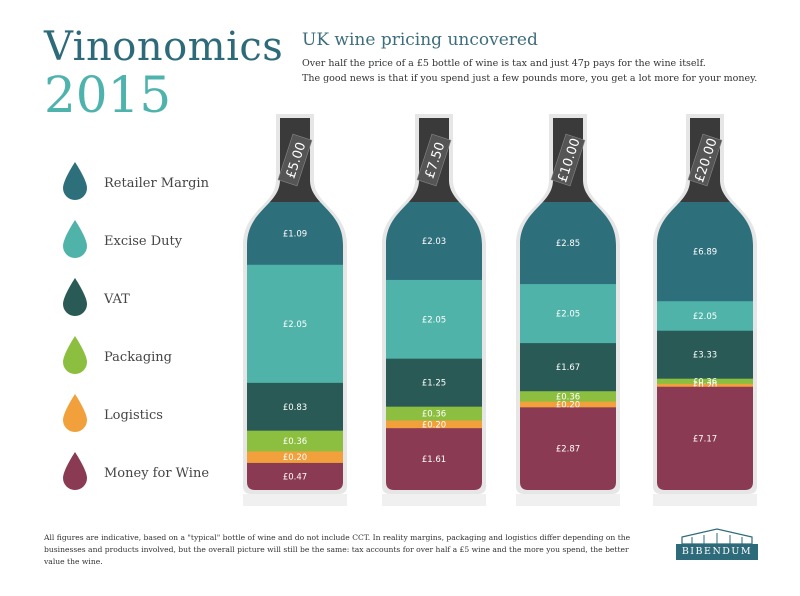  Describe the element at coordinates (164, 47) in the screenshot. I see `brand-title: Vinonomics` at that location.